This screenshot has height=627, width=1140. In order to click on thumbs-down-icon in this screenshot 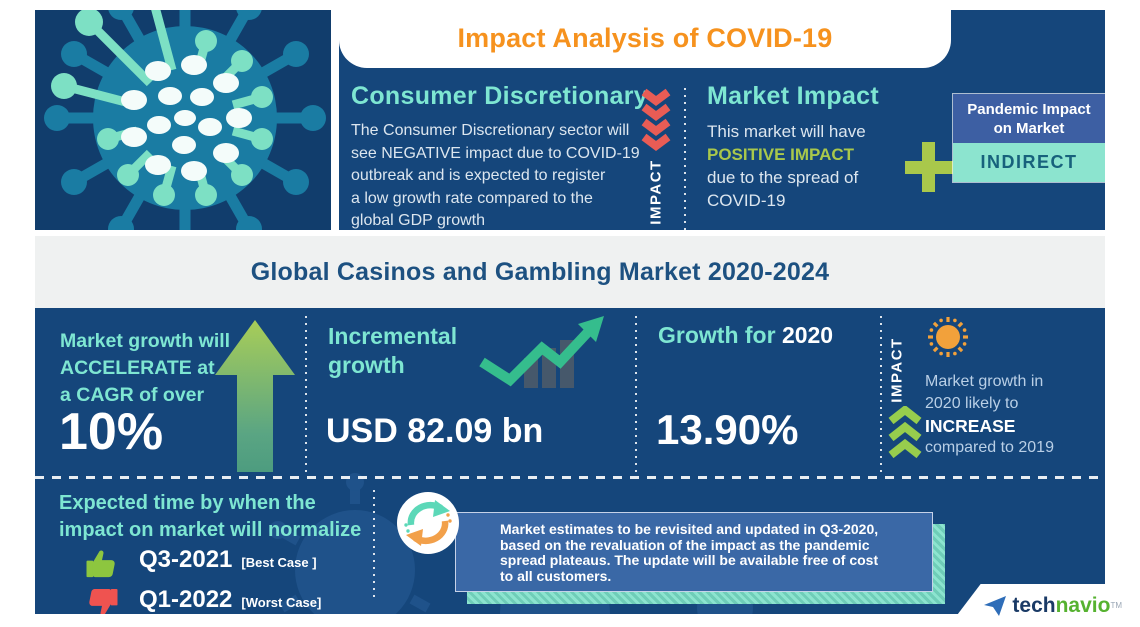, I will do `click(103, 601)`.